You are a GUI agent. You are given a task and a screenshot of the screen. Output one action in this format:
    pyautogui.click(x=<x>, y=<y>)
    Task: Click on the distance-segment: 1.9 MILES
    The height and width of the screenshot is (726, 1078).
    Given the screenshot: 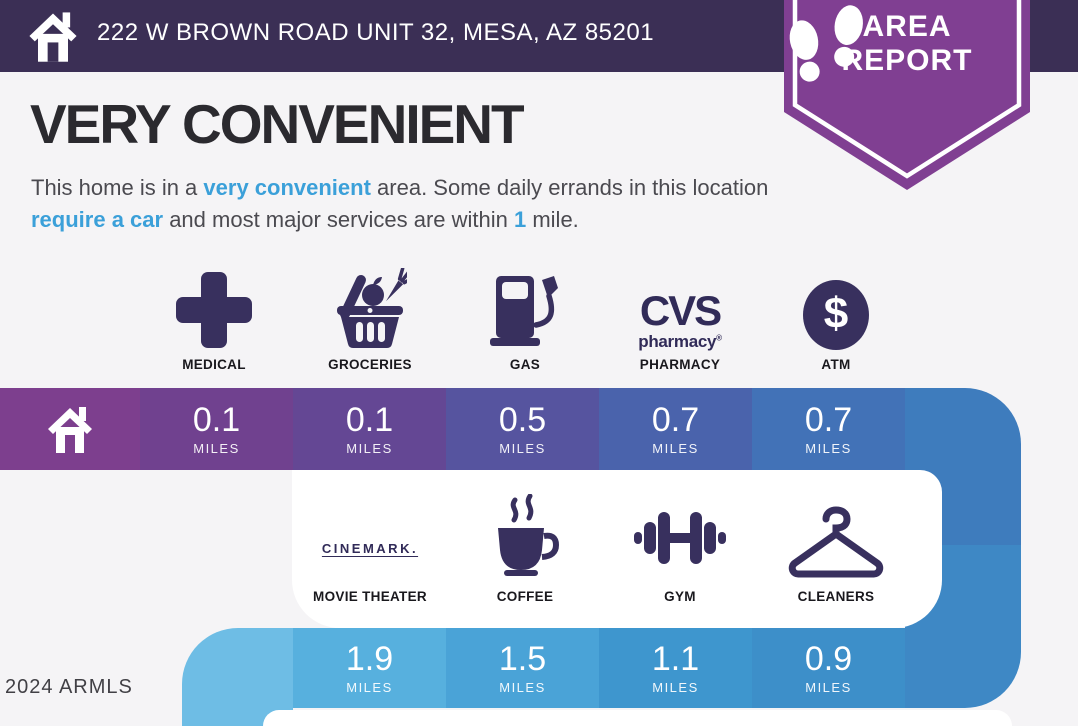 What is the action you would take?
    pyautogui.click(x=369, y=668)
    